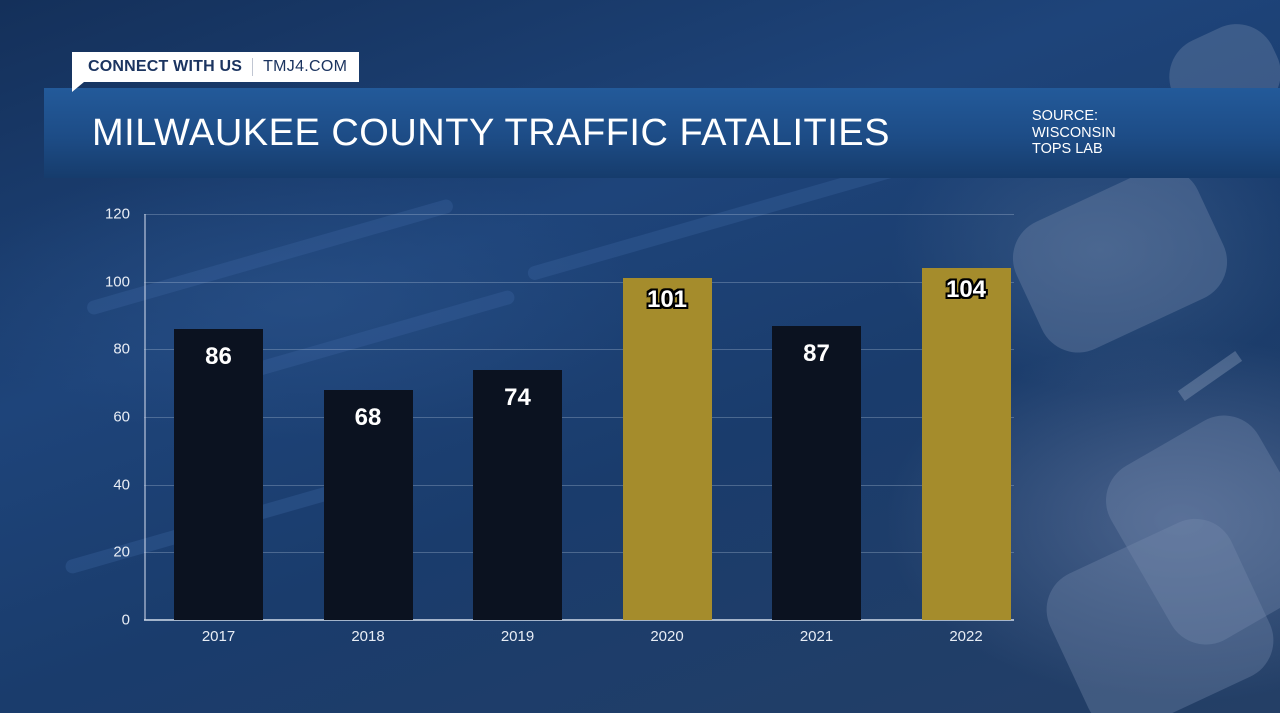 The height and width of the screenshot is (713, 1280). Describe the element at coordinates (966, 444) in the screenshot. I see `bar-2022: 104` at that location.